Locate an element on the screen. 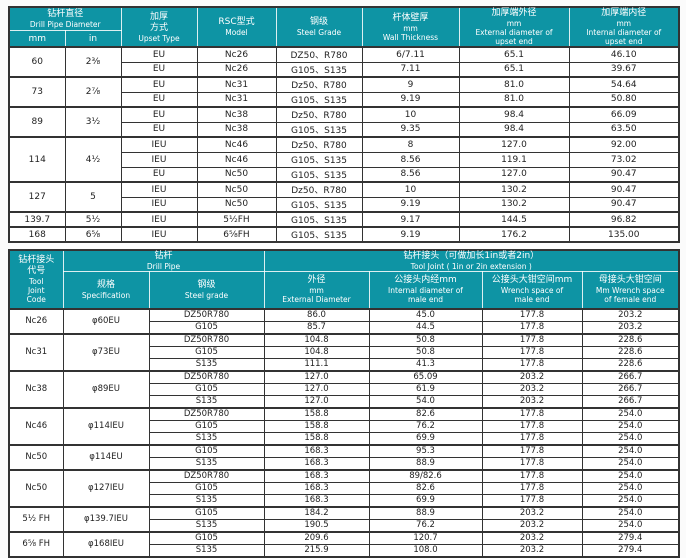 The height and width of the screenshot is (558, 686). header-upset-internal-diameter: 加厚端内径 mm Internal diameter of upset end is located at coordinates (624, 27).